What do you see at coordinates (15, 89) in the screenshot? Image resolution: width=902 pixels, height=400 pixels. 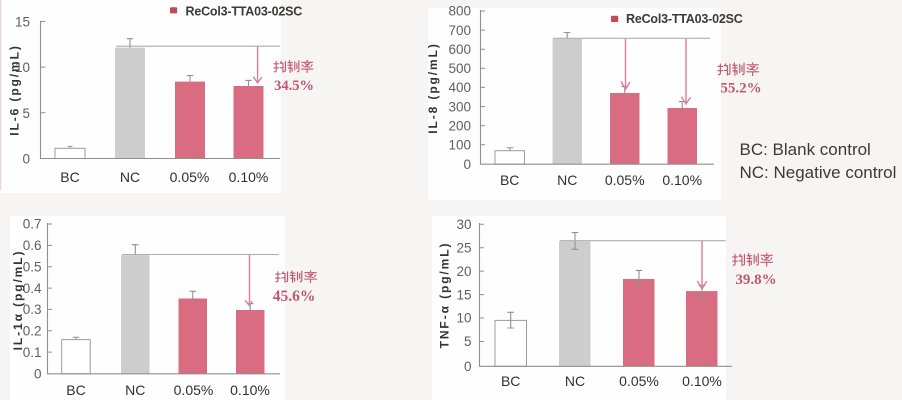 I see `svg-text: IL-6 (pg/mL)` at bounding box center [15, 89].